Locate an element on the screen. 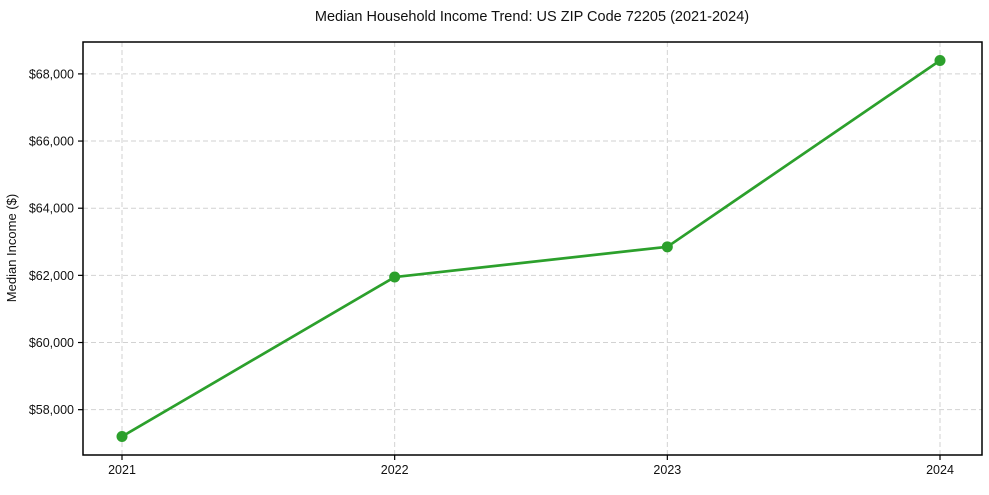 This screenshot has height=495, width=989. data-point-2023 is located at coordinates (667, 247).